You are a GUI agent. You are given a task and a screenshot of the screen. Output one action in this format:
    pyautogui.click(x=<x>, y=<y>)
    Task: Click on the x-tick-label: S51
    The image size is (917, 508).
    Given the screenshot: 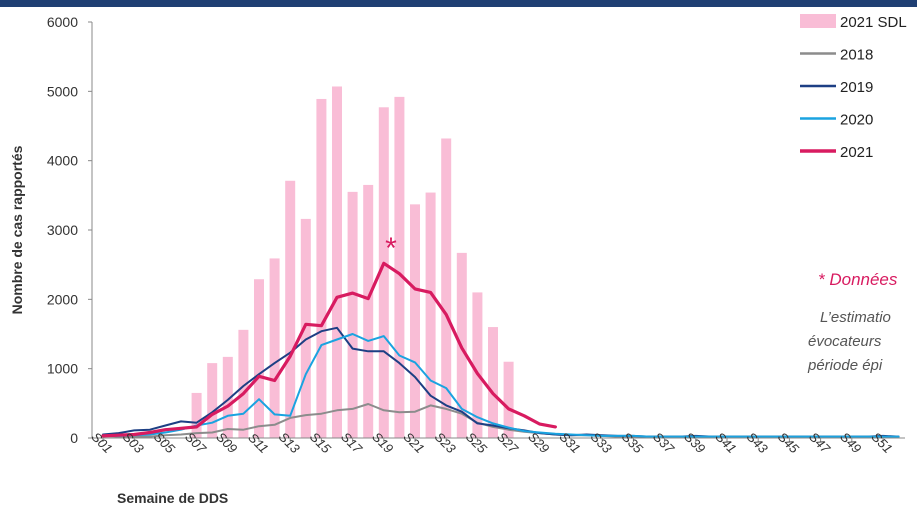 What is the action you would take?
    pyautogui.click(x=882, y=442)
    